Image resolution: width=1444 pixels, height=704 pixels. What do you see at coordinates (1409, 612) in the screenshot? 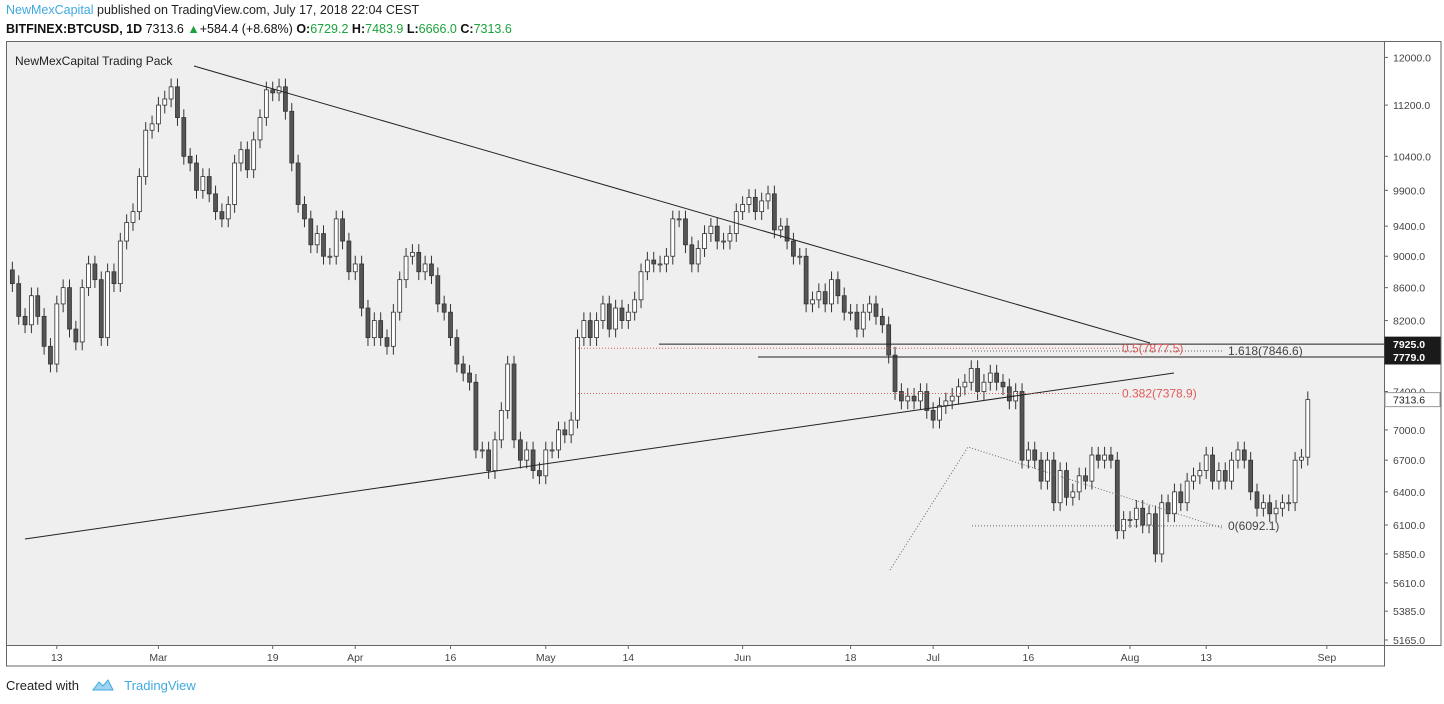
I see `y-tick-label: 5385.0` at bounding box center [1409, 612].